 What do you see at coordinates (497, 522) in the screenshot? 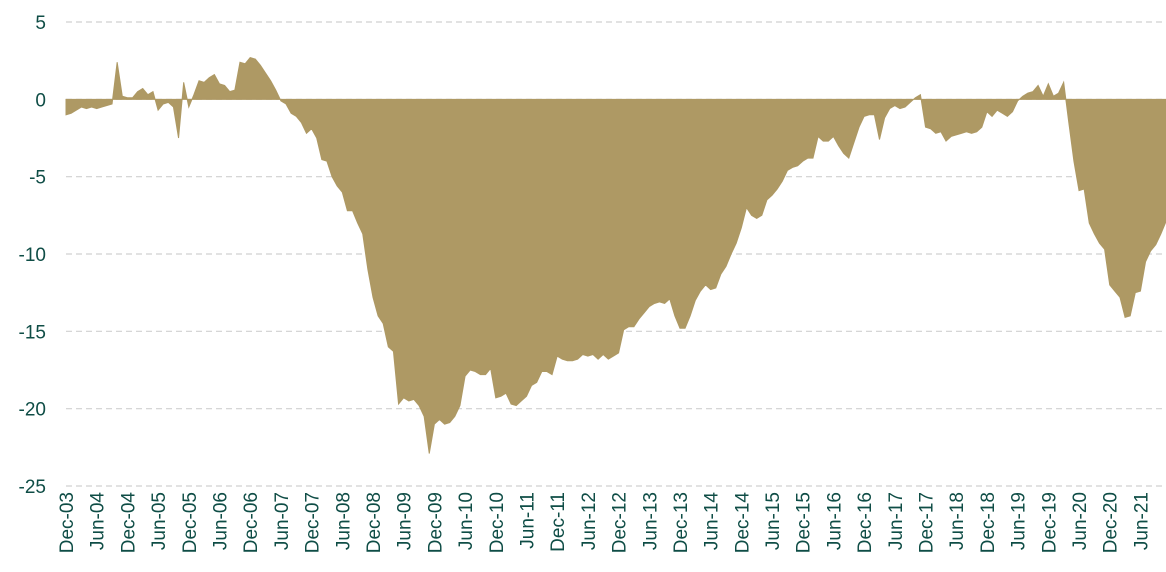
I see `x-tick-label: Dec-10` at bounding box center [497, 522].